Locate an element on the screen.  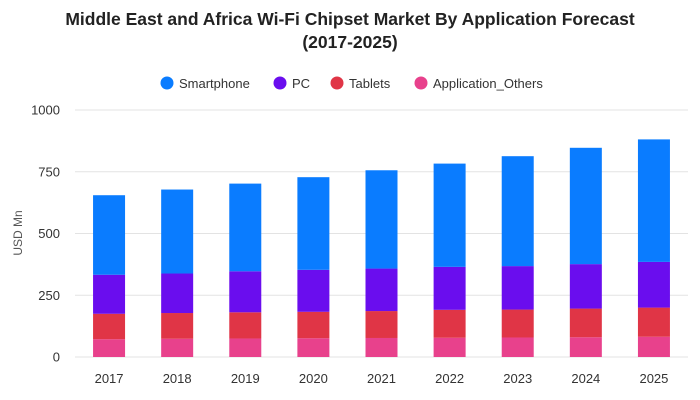
x-tick-label-2019: 2019 is located at coordinates (245, 378).